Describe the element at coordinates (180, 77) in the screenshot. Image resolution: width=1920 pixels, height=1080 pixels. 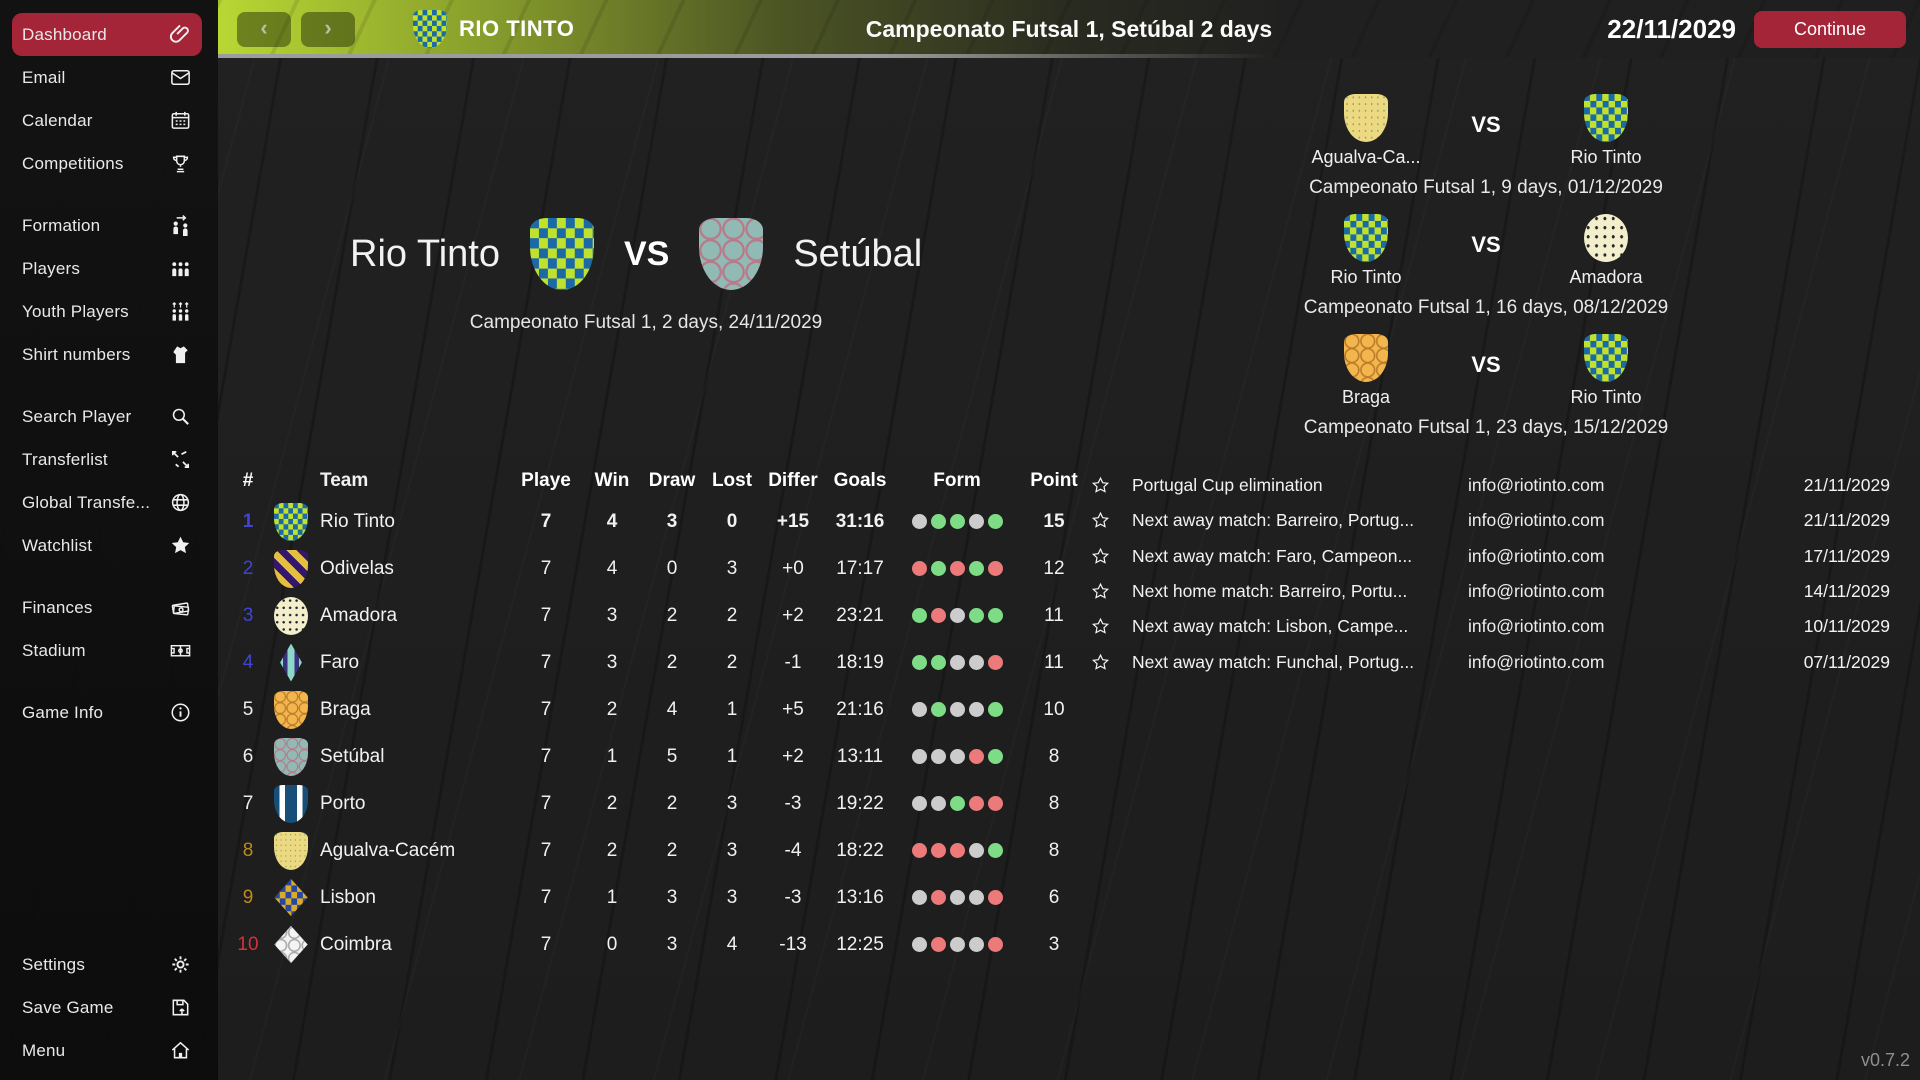
I see `envelope-icon` at that location.